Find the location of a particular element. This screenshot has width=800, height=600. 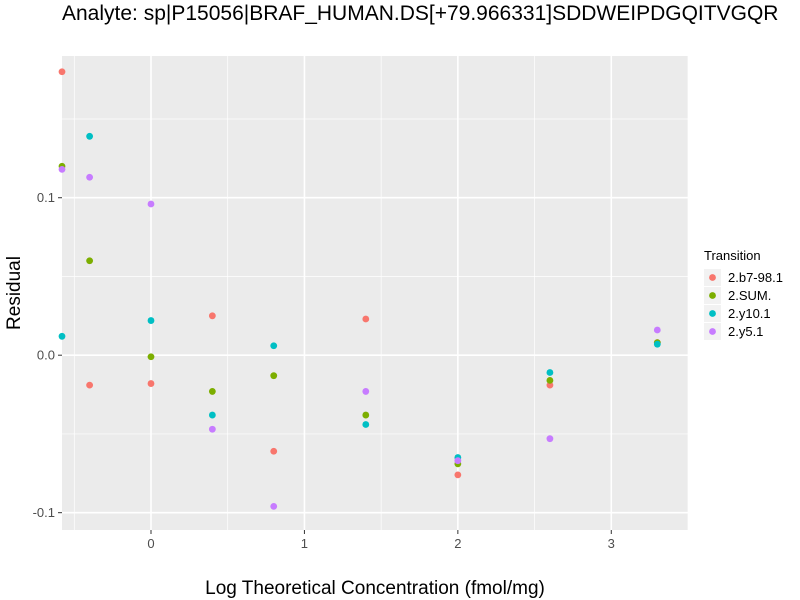

y-tick-label: 0.0 is located at coordinates (46, 355).